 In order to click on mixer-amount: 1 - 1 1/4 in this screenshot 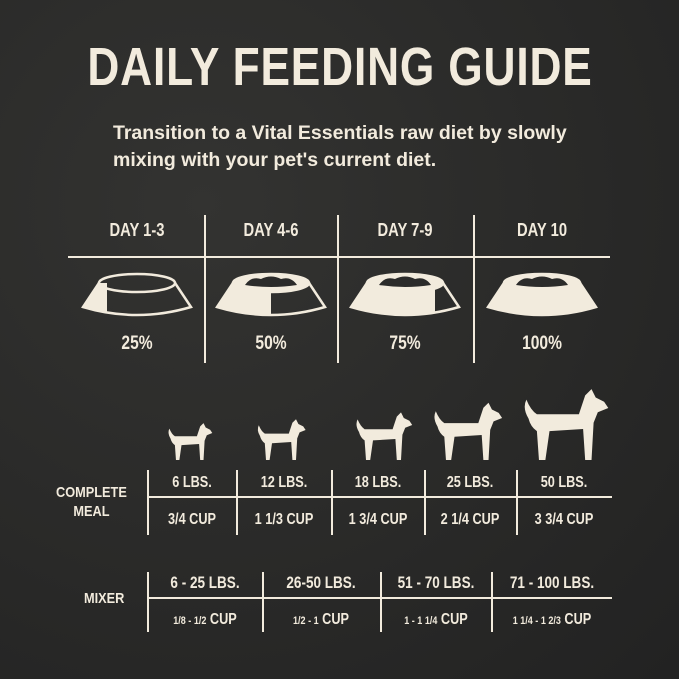, I will do `click(420, 621)`.